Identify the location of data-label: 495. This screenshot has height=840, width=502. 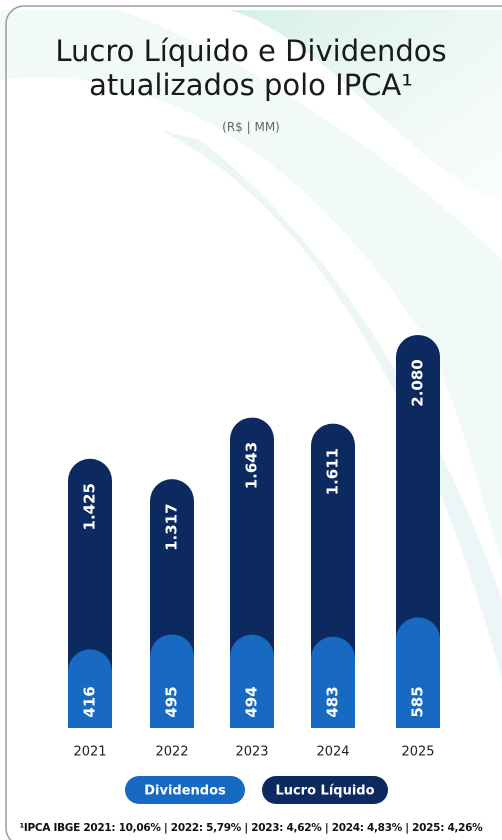
(172, 701).